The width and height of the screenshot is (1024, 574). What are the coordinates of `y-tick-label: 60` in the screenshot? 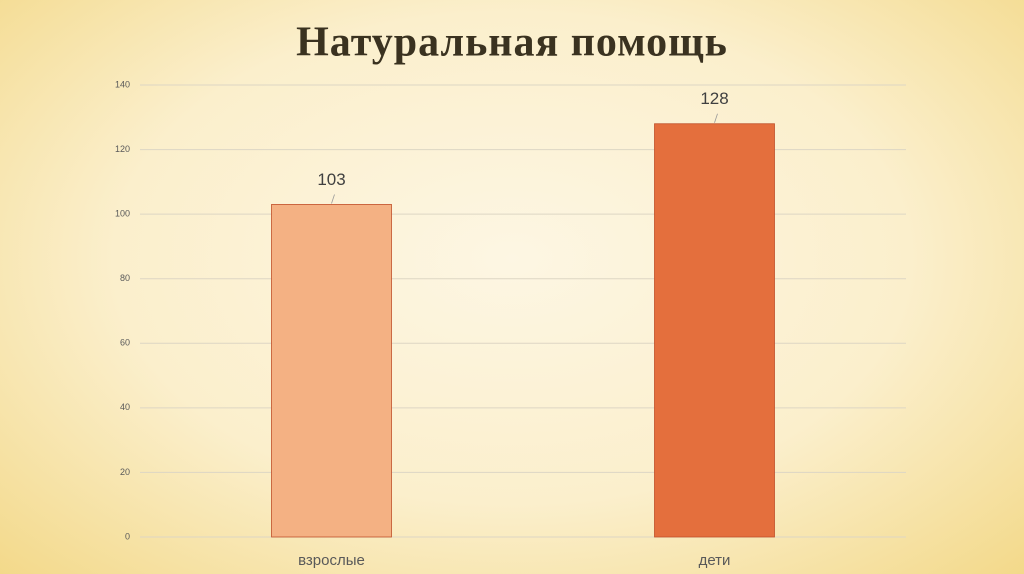 It's located at (125, 343).